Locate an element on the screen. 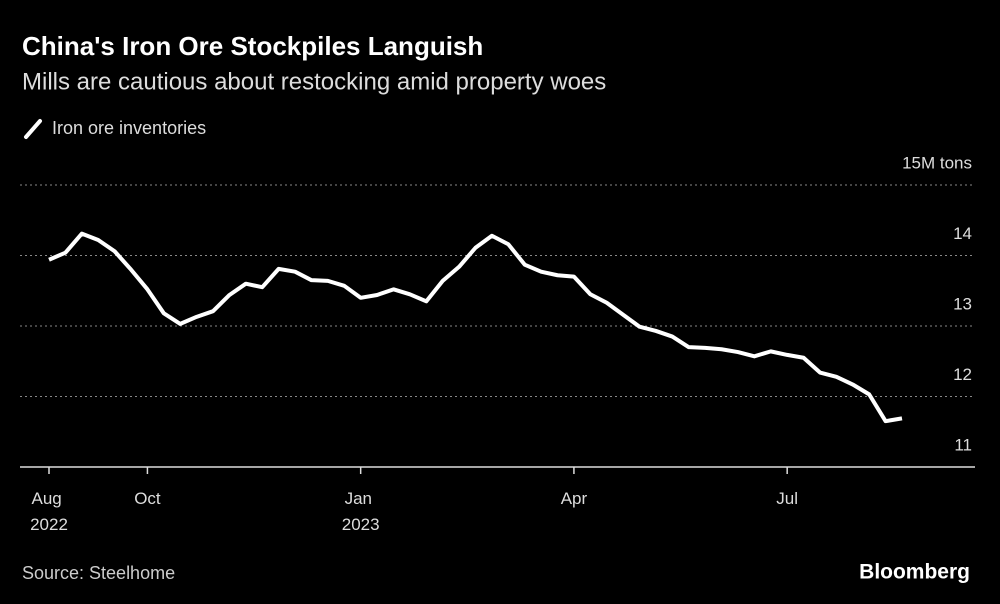 Image resolution: width=1000 pixels, height=604 pixels. y-tick-label: 14 is located at coordinates (962, 233).